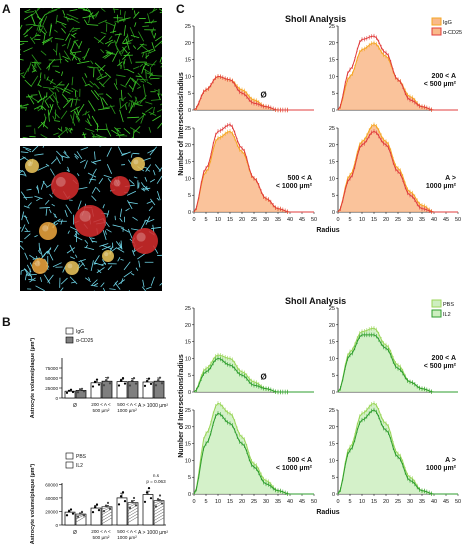  What do you see at coordinates (101, 531) in the screenshot?
I see `category-label: 200 < A <` at bounding box center [101, 531].